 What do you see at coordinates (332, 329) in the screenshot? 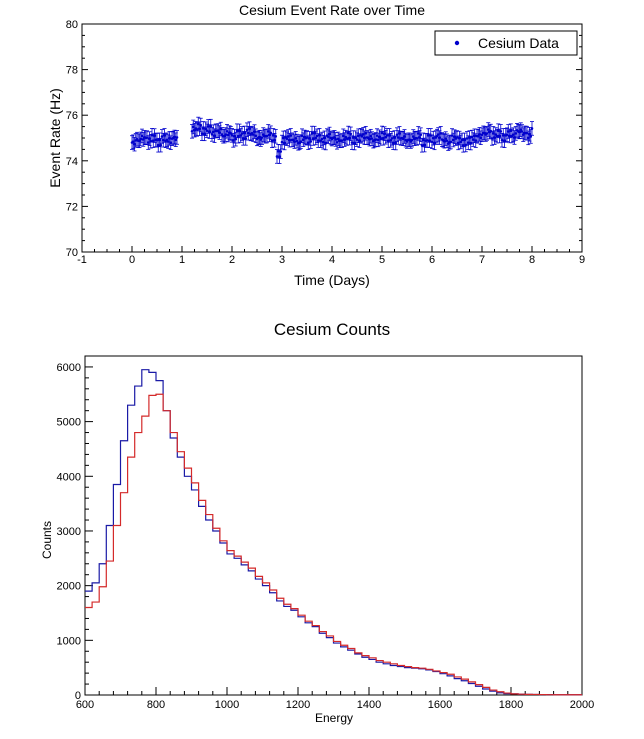
I see `counts-chart-title: Cesium Counts` at bounding box center [332, 329].